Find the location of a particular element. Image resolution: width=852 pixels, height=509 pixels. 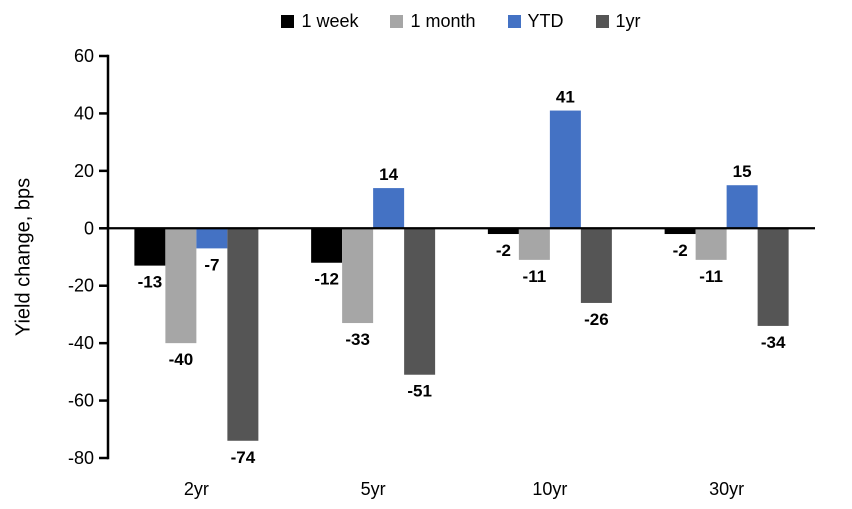

y-tick-label: -60 is located at coordinates (81, 401).